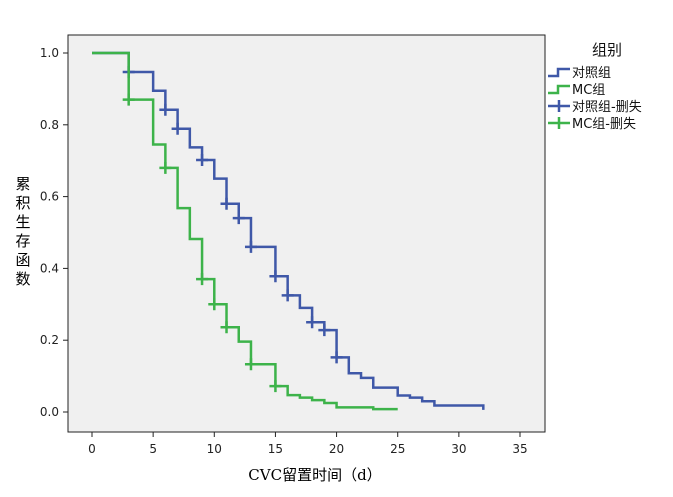 Image resolution: width=673 pixels, height=497 pixels. I want to click on legend-title: 组别, so click(607, 50).